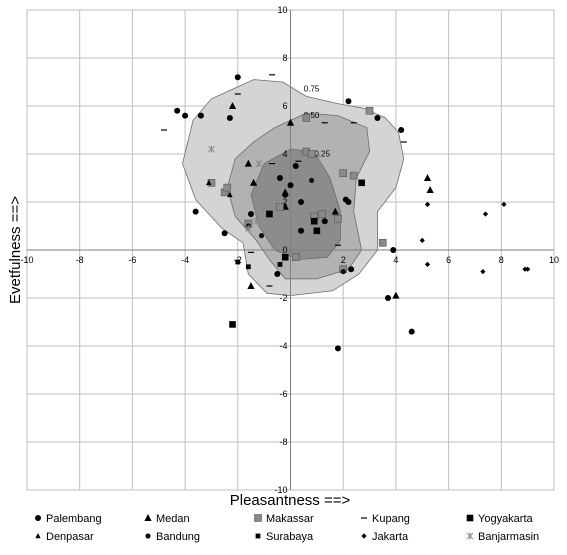 The height and width of the screenshot is (555, 567). I want to click on contour-label: 0.25, so click(322, 153).